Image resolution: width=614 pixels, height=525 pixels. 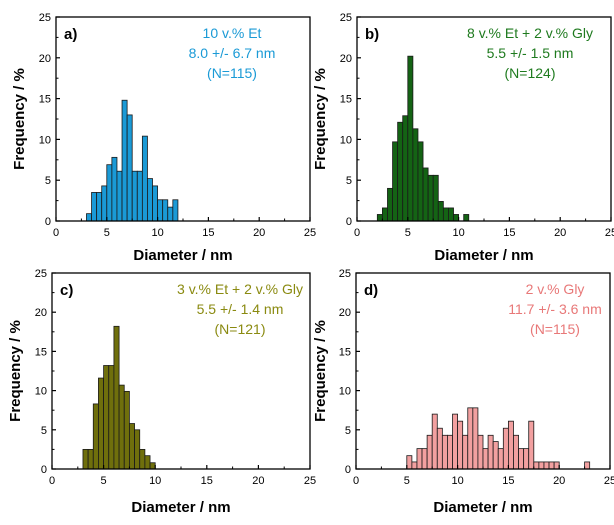 What do you see at coordinates (240, 329) in the screenshot?
I see `annotation-line: (N=121)` at bounding box center [240, 329].